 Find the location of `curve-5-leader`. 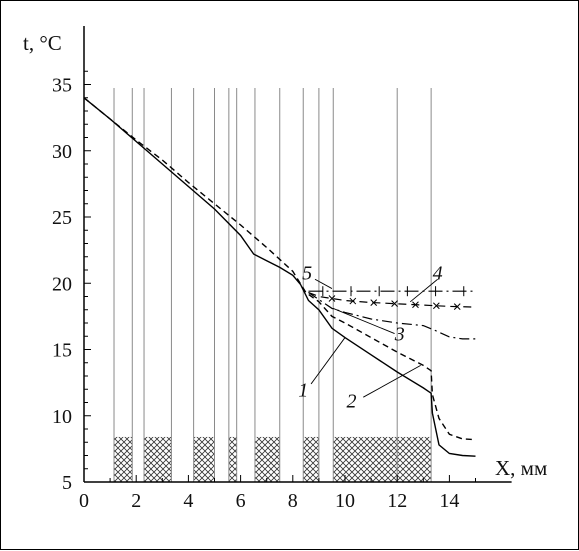

curve-5-leader is located at coordinates (323, 283).